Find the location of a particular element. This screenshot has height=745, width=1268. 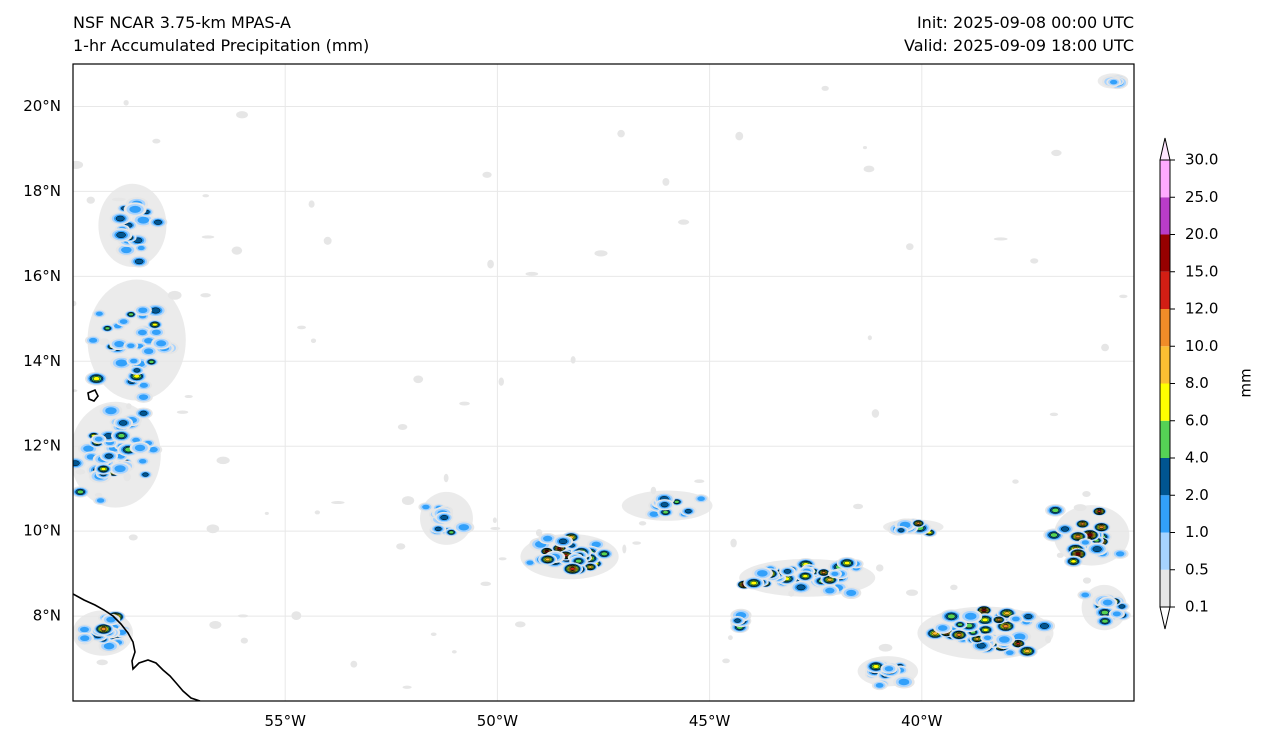

colorbar-tick-label: 0.5 is located at coordinates (1197, 569).